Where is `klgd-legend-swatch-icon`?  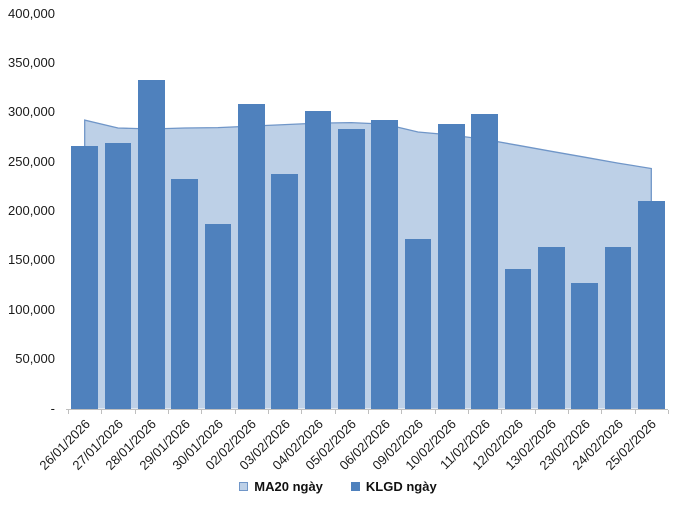
klgd-legend-swatch-icon is located at coordinates (355, 486).